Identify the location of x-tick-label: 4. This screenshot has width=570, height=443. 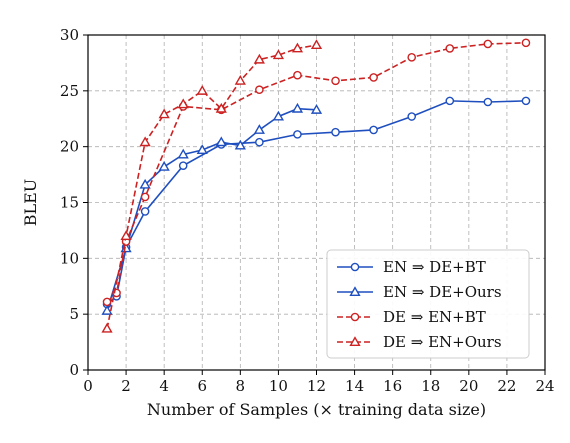
(164, 386).